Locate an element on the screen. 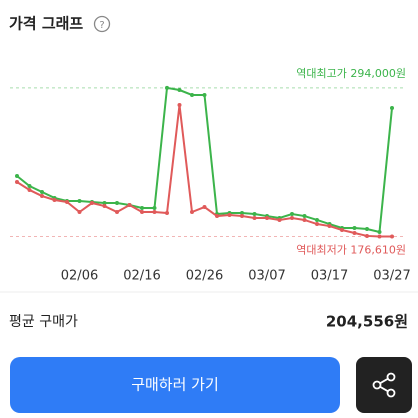 Image resolution: width=418 pixels, height=418 pixels. summary-value: 204,556원 is located at coordinates (367, 322).